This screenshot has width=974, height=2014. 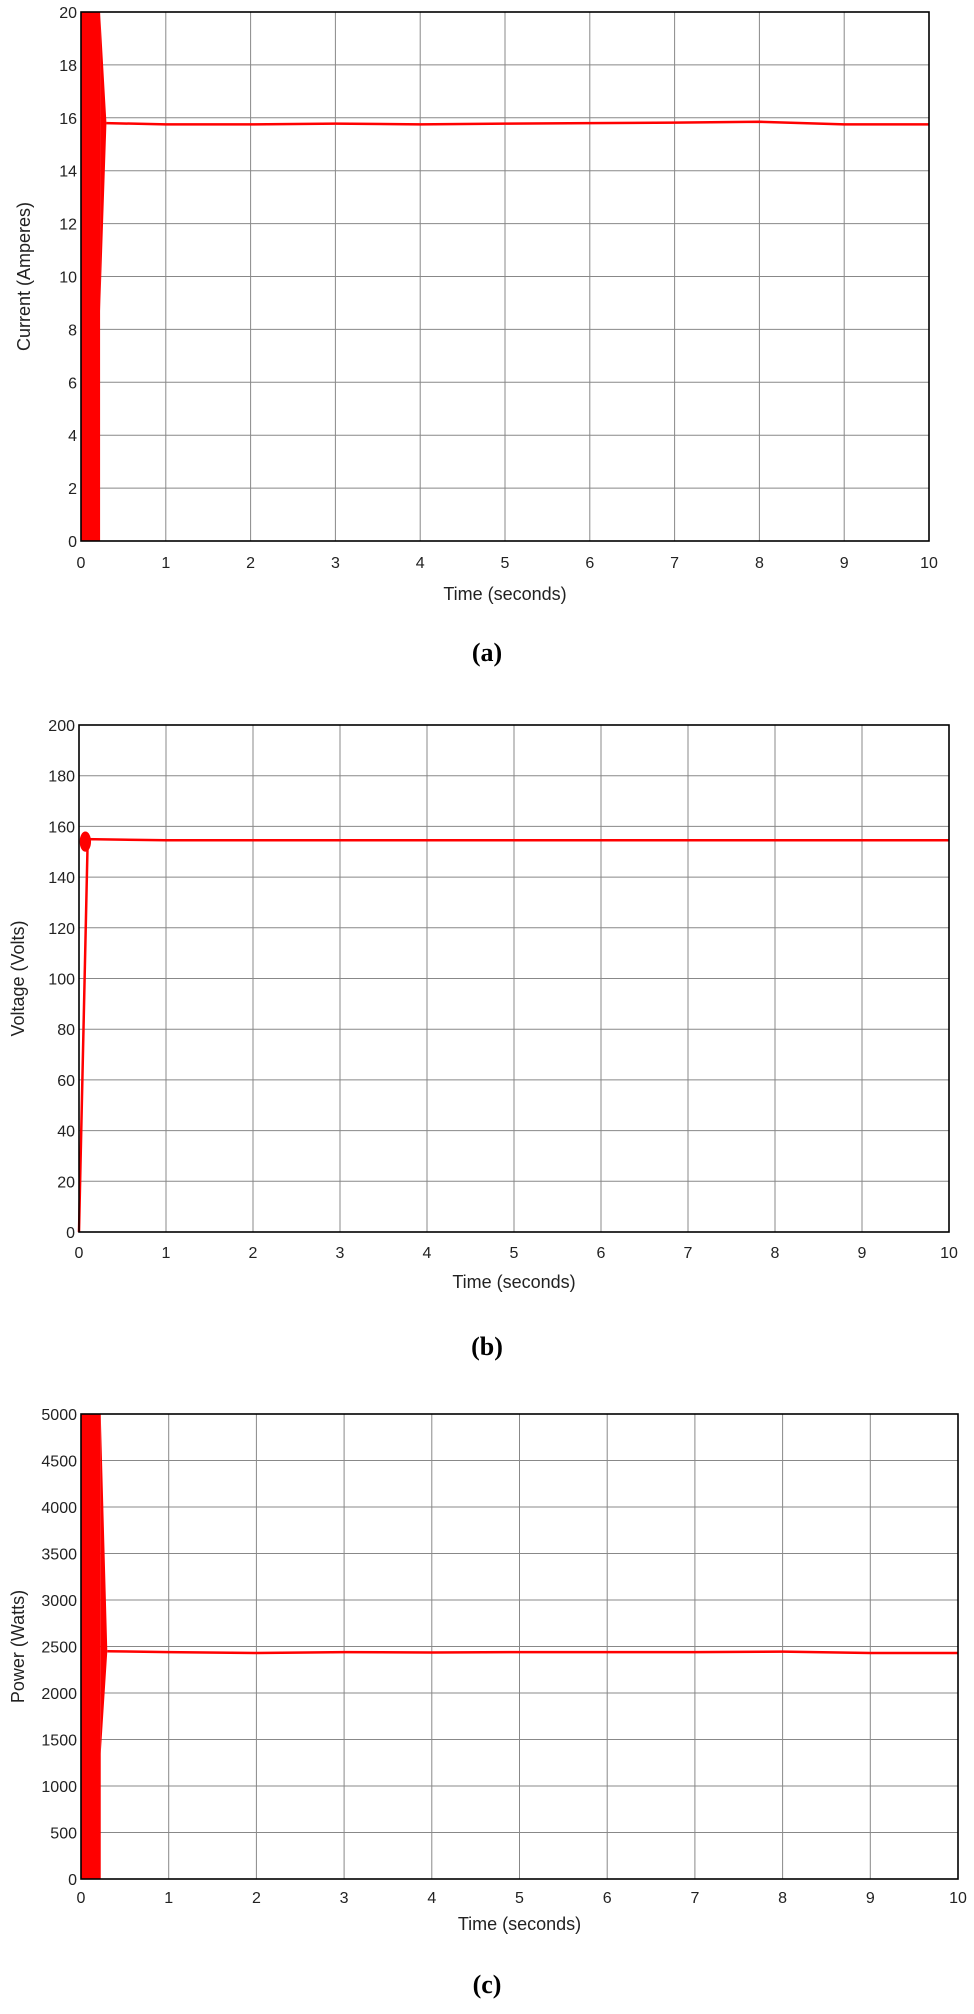 What do you see at coordinates (68, 66) in the screenshot?
I see `y-tick-label: 18` at bounding box center [68, 66].